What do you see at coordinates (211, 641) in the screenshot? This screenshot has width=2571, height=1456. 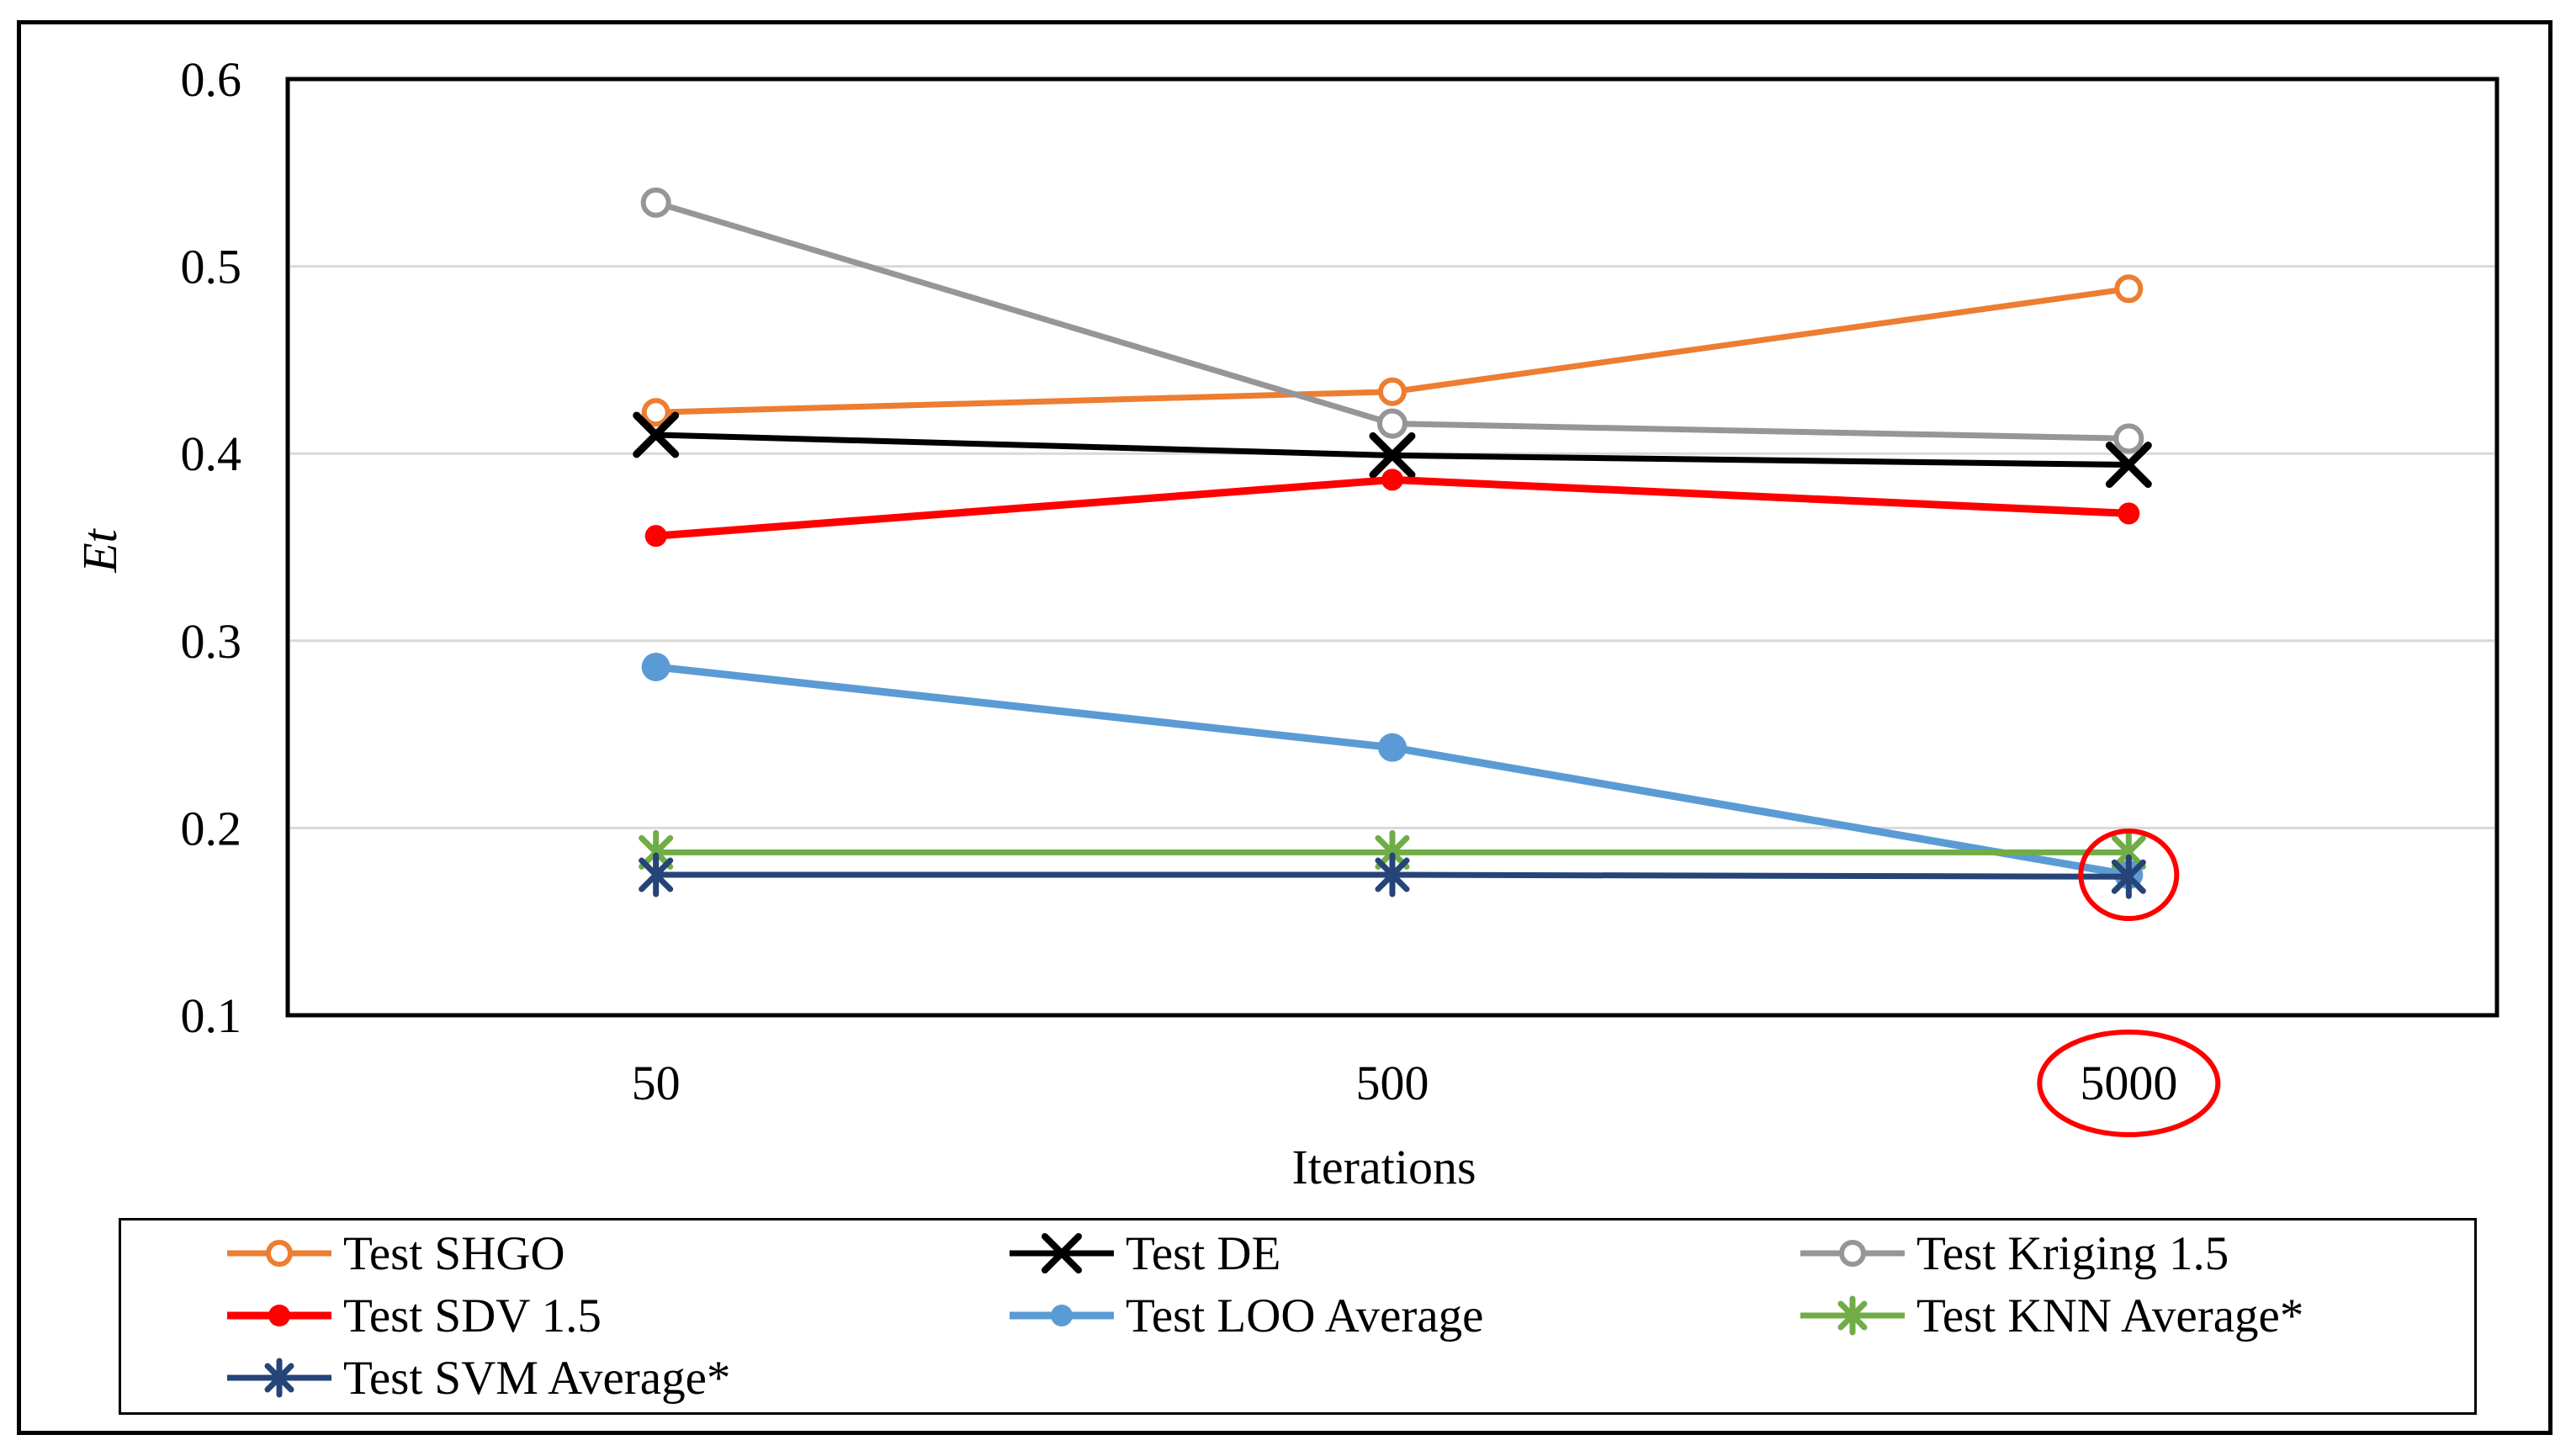 I see `y-tick-label: 0.3` at bounding box center [211, 641].